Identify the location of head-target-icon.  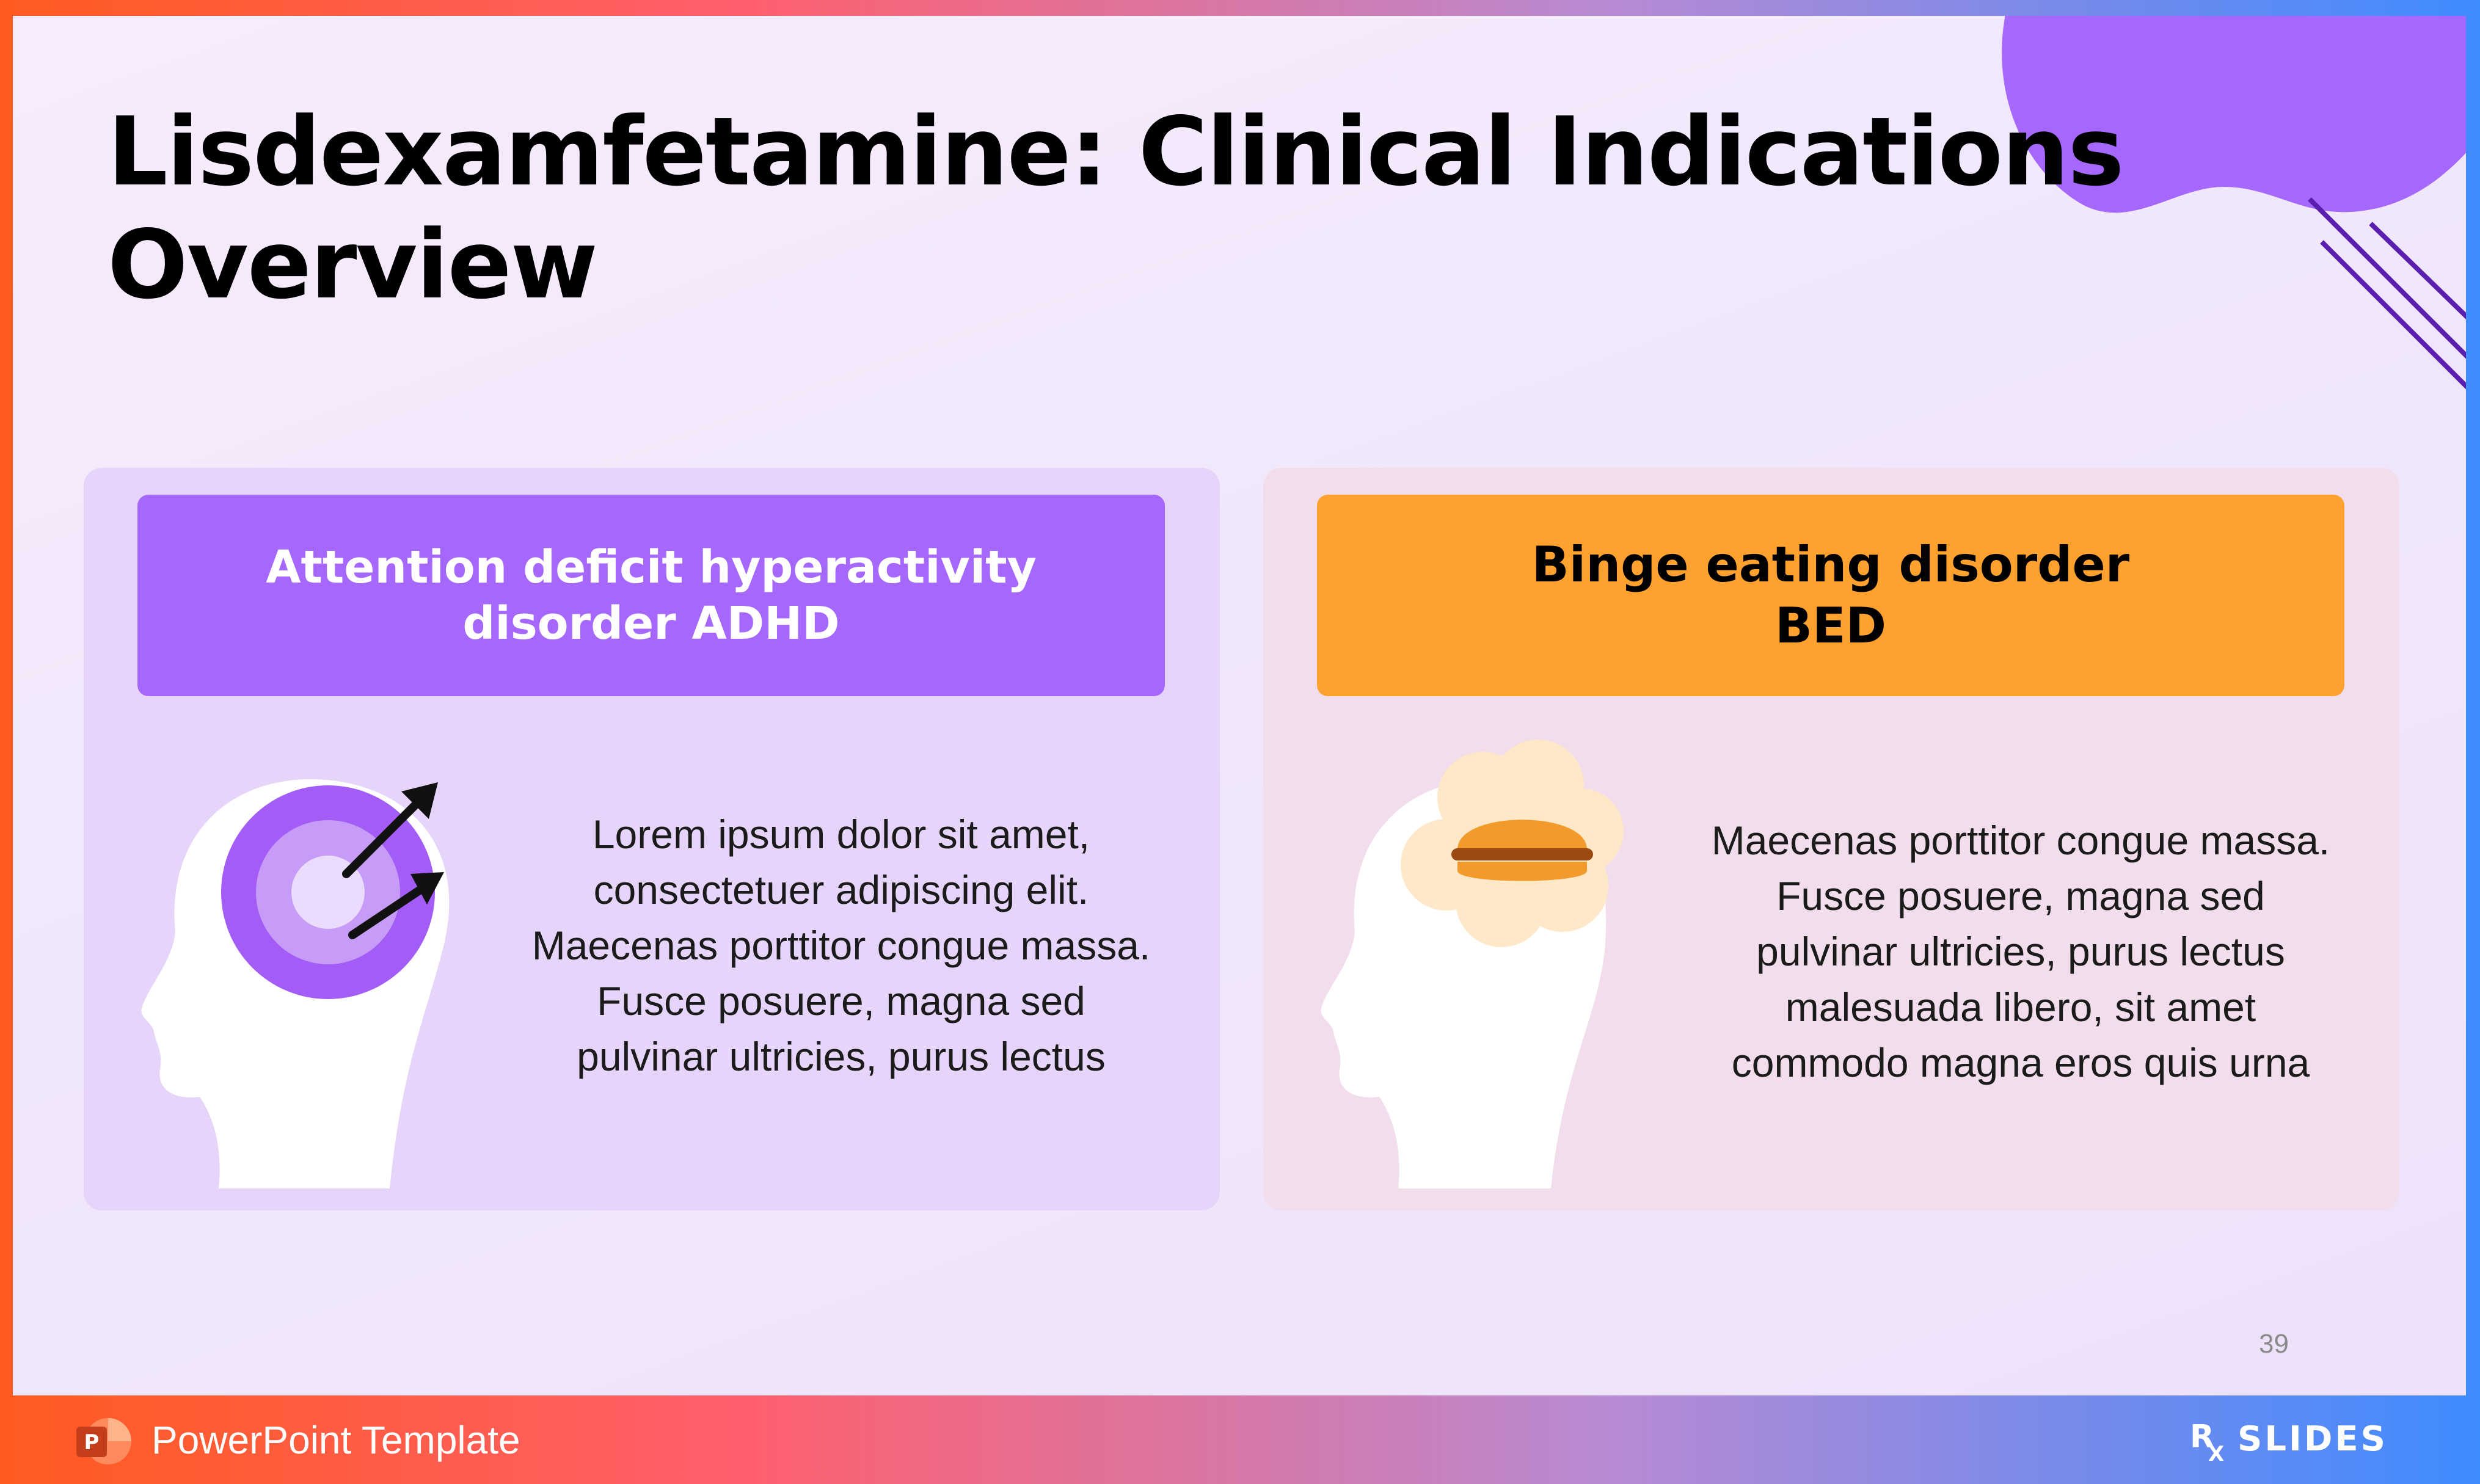
(296, 984).